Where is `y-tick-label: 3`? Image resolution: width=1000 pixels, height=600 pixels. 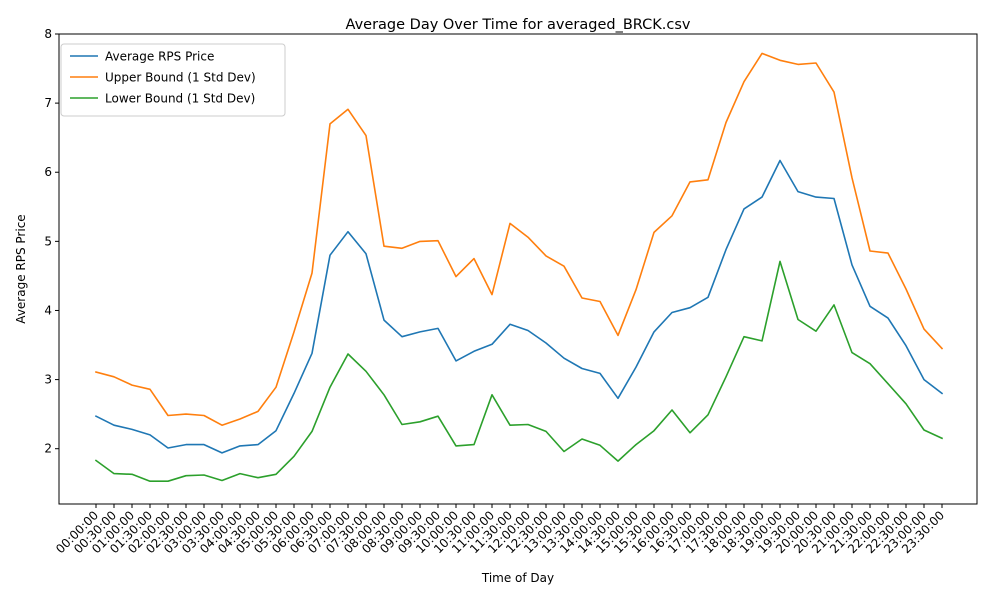 y-tick-label: 3 is located at coordinates (48, 380).